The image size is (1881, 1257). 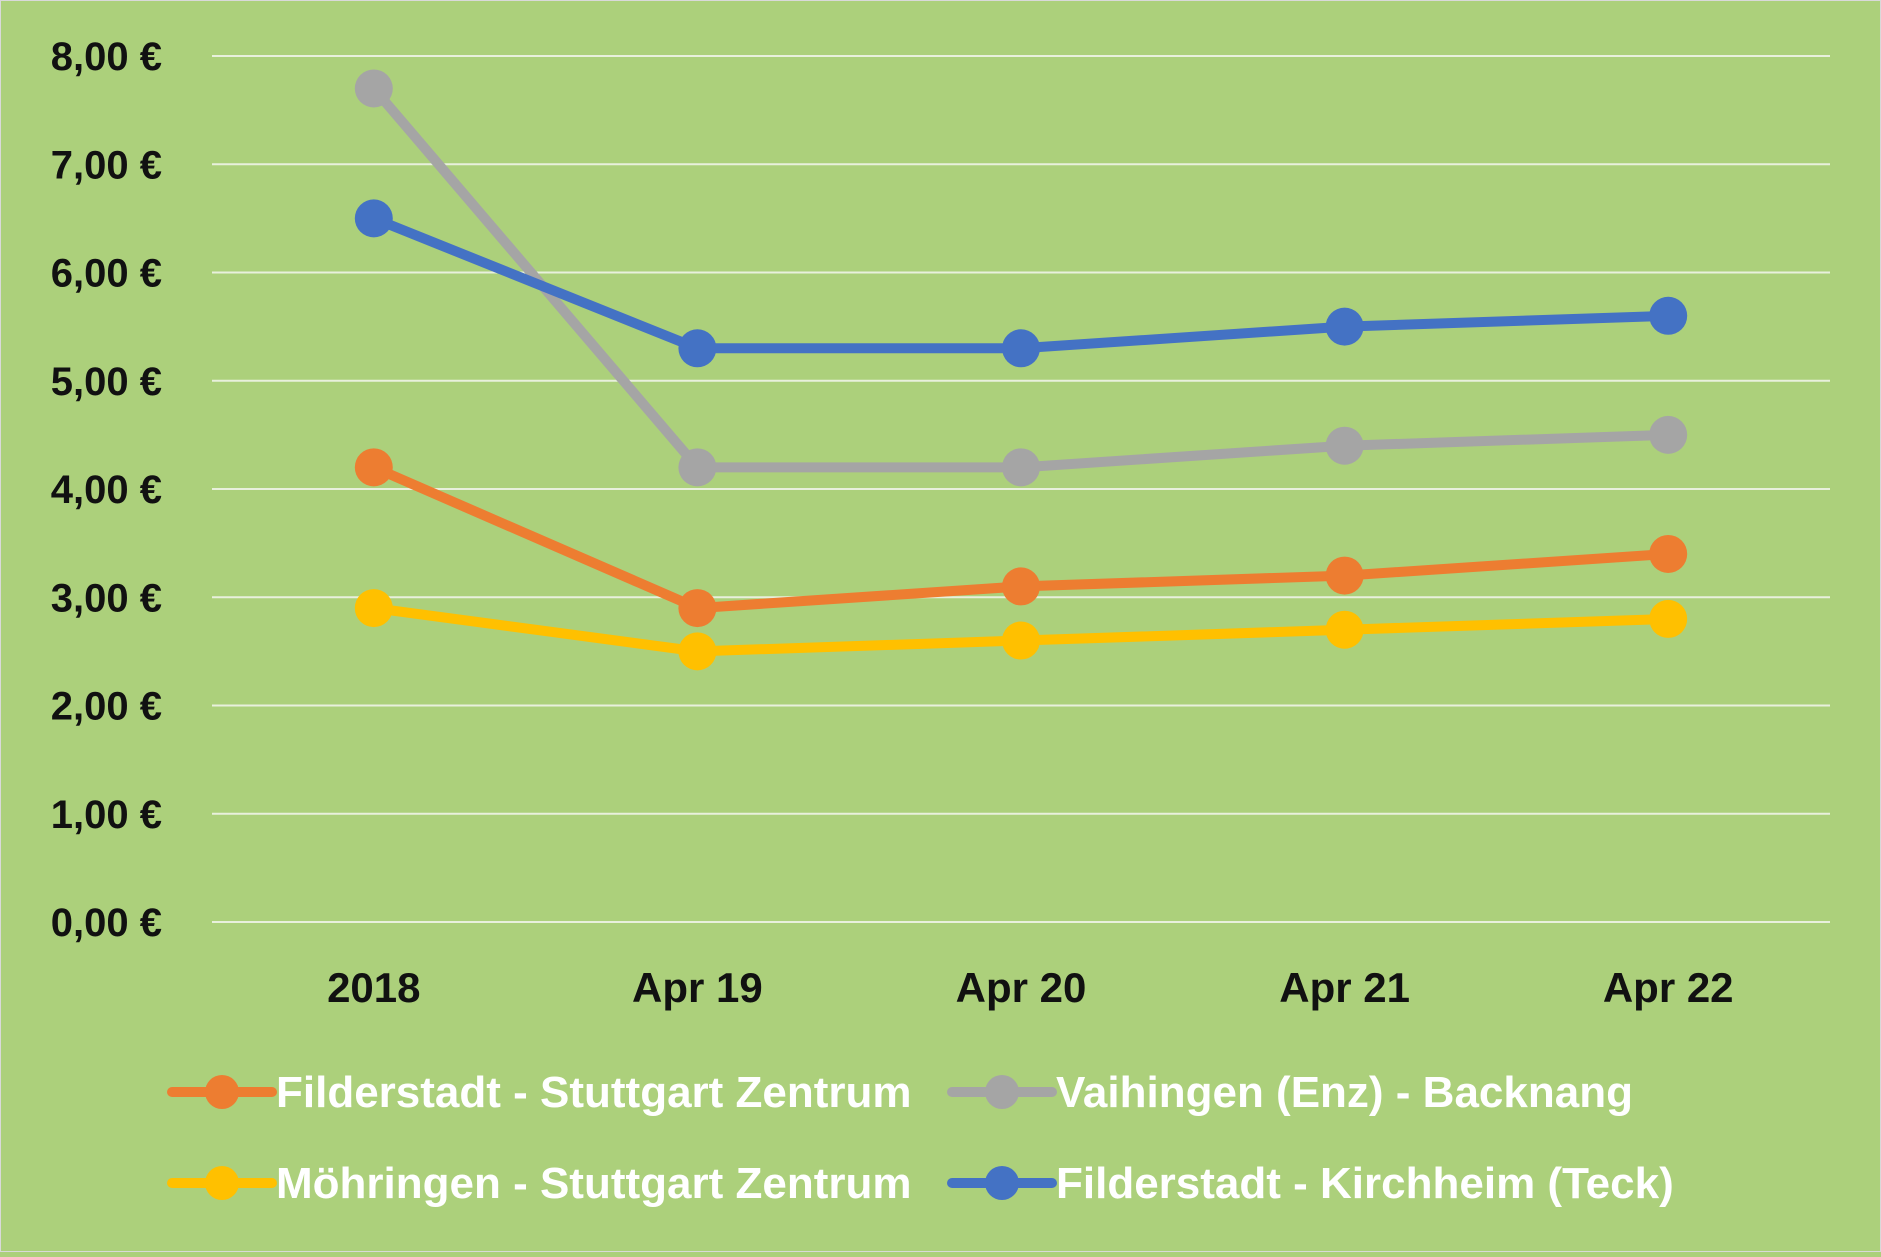 I want to click on y-tick-label: 5,00 €, so click(x=106, y=382).